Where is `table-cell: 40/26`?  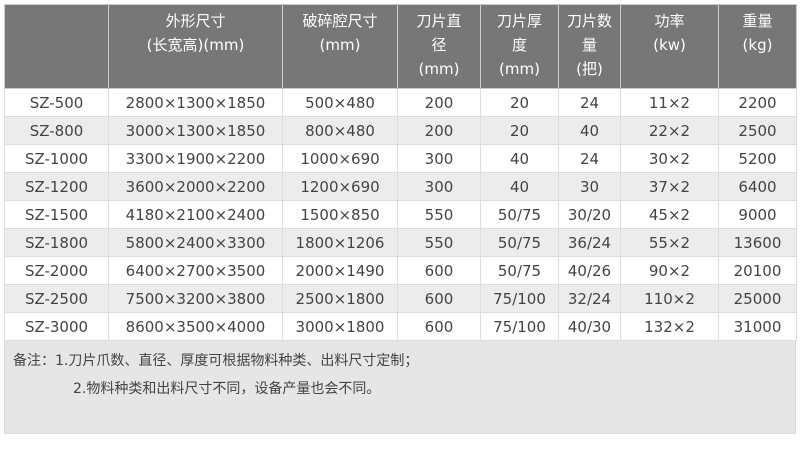
table-cell: 40/26 is located at coordinates (589, 270).